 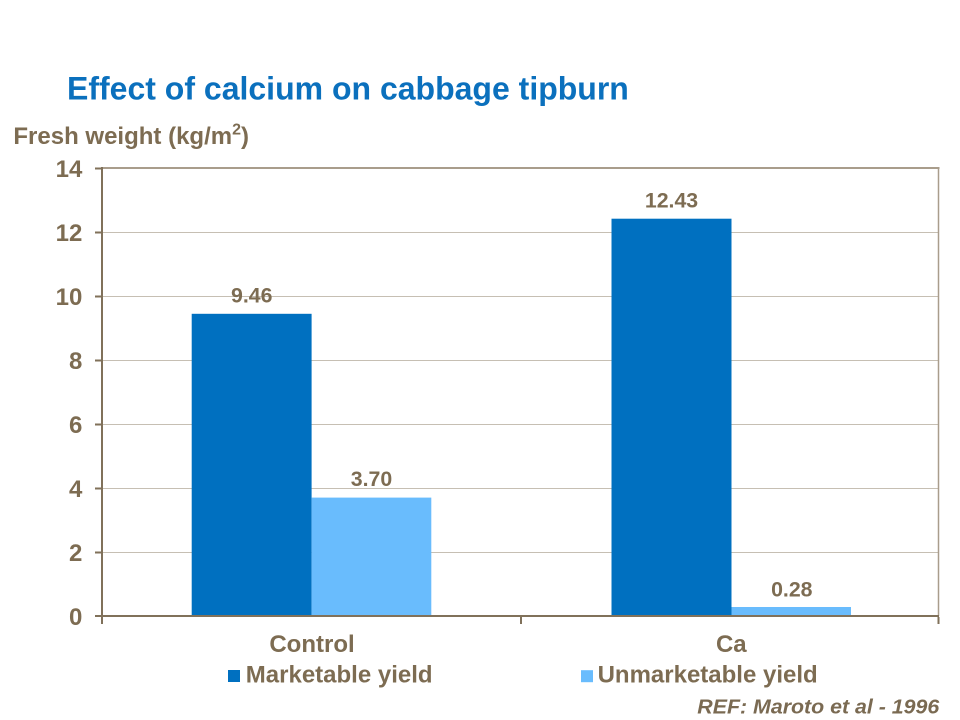 What do you see at coordinates (708, 674) in the screenshot?
I see `svg-text: Unmarketable yield` at bounding box center [708, 674].